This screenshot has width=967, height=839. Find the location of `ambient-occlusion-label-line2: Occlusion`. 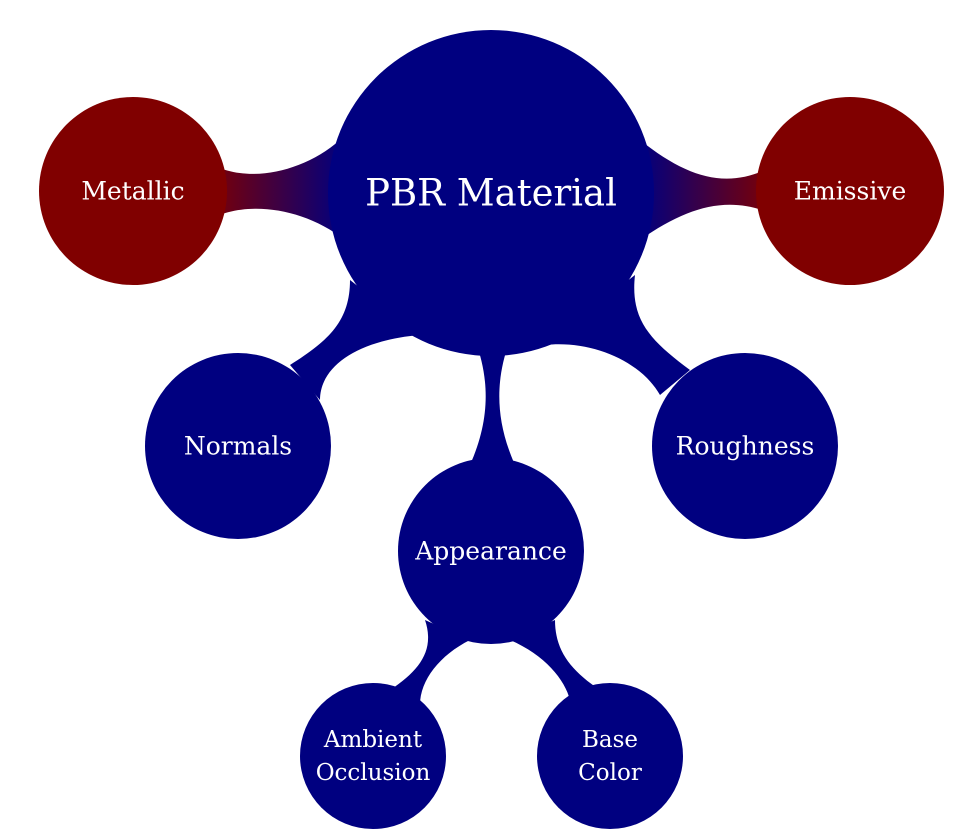

ambient-occlusion-label-line2: Occlusion is located at coordinates (373, 773).